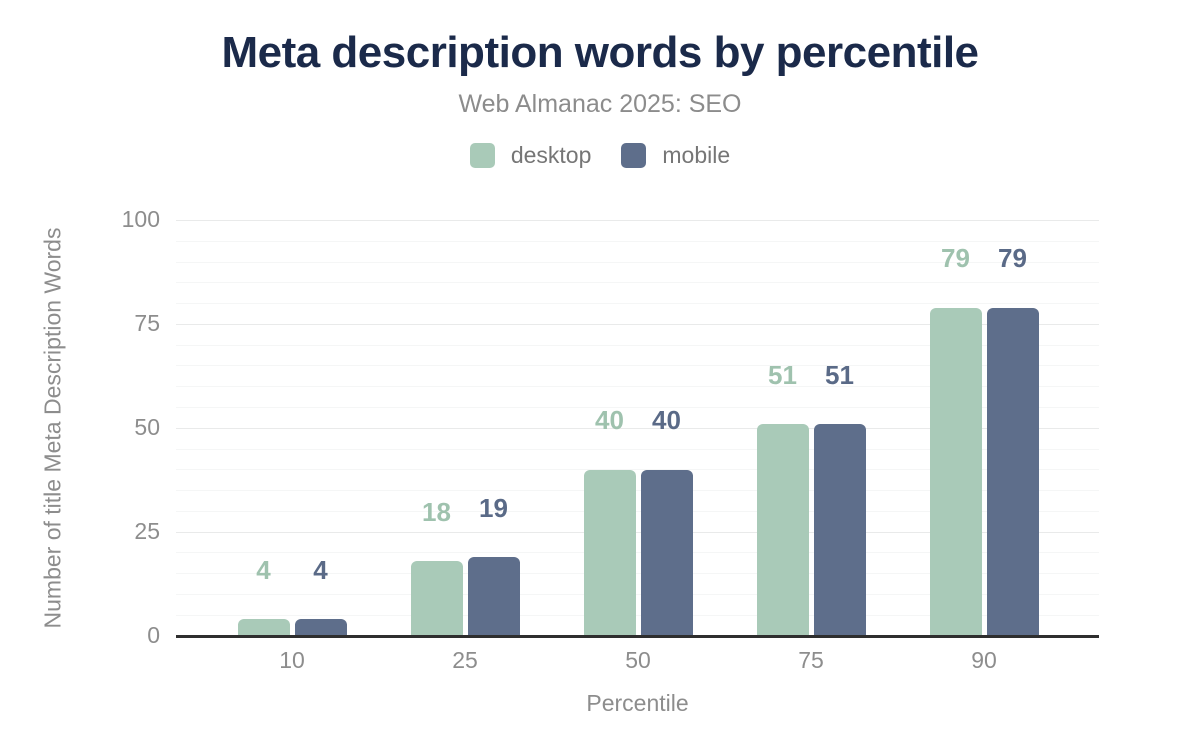  I want to click on y-tick-label-0: 0, so click(153, 634).